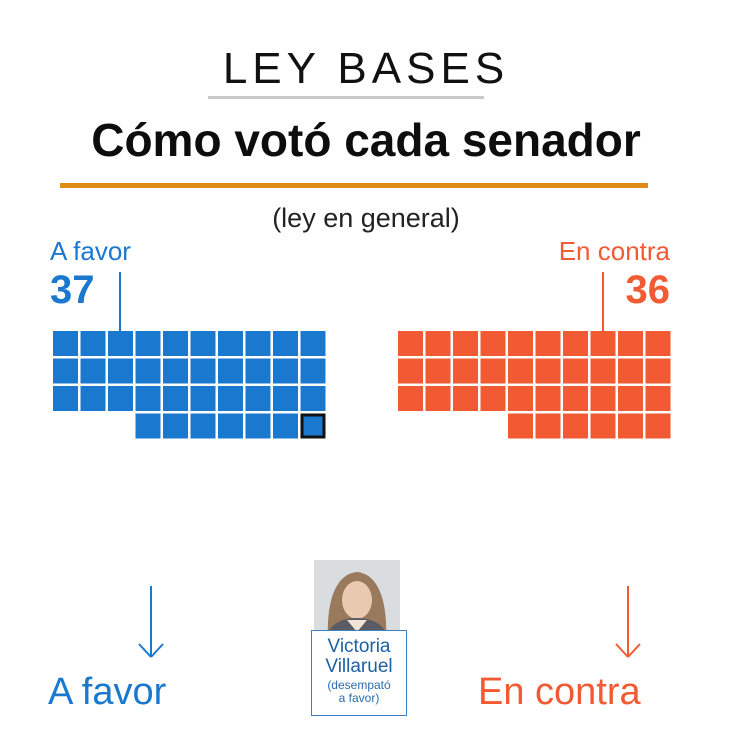  I want to click on favor-count: 37, so click(72, 290).